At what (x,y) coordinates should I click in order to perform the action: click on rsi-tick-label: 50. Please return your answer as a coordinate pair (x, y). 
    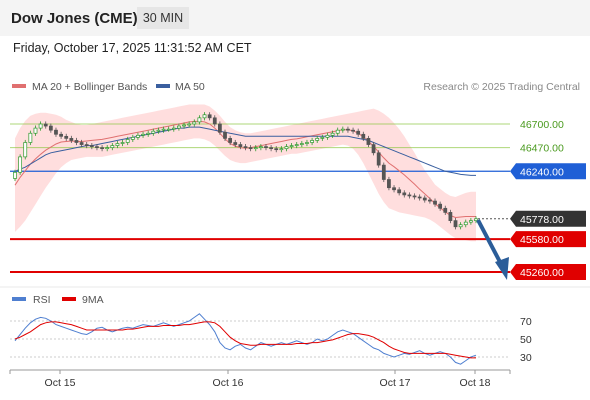
    Looking at the image, I should click on (526, 340).